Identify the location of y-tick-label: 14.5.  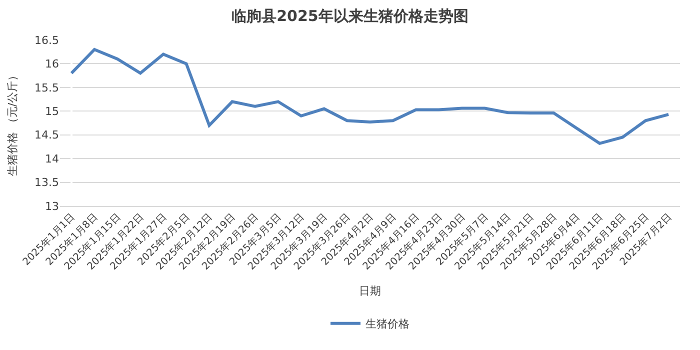
(46, 135).